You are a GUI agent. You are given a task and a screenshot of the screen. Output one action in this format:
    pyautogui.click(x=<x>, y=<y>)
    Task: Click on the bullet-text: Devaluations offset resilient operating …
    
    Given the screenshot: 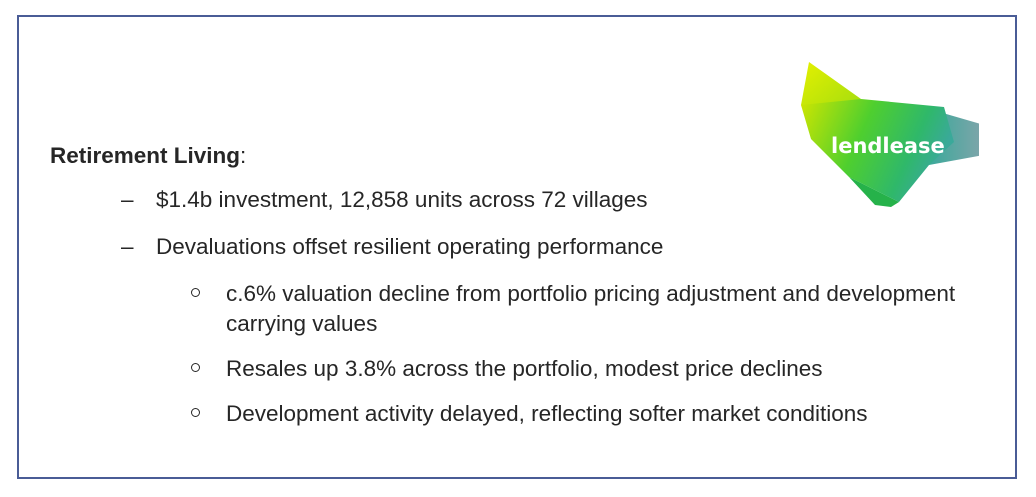 What is the action you would take?
    pyautogui.click(x=410, y=246)
    